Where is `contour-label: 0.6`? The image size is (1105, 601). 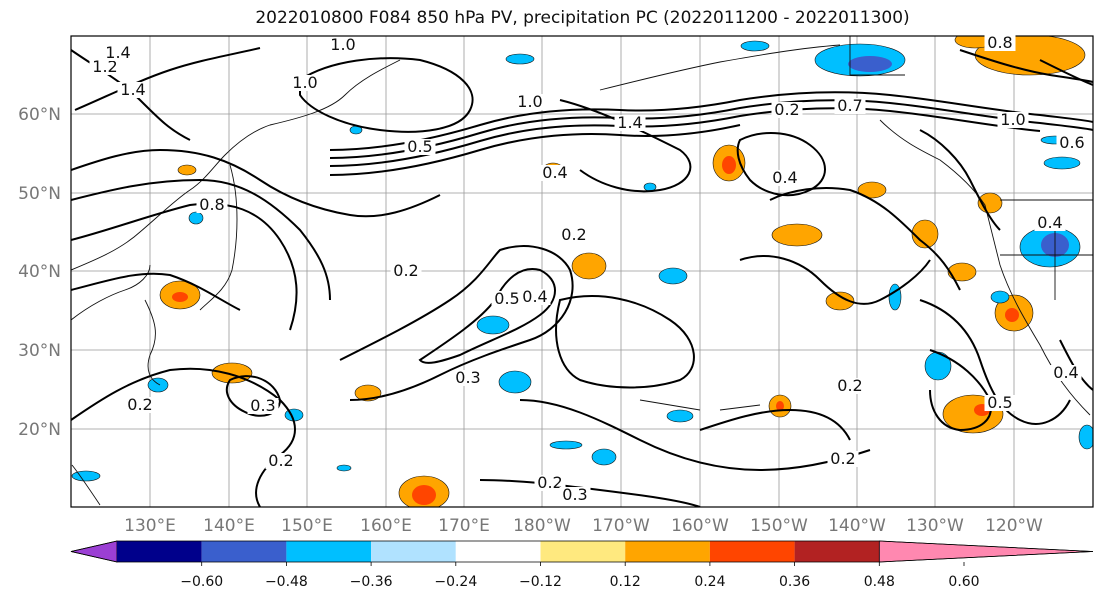 contour-label: 0.6 is located at coordinates (1071, 142).